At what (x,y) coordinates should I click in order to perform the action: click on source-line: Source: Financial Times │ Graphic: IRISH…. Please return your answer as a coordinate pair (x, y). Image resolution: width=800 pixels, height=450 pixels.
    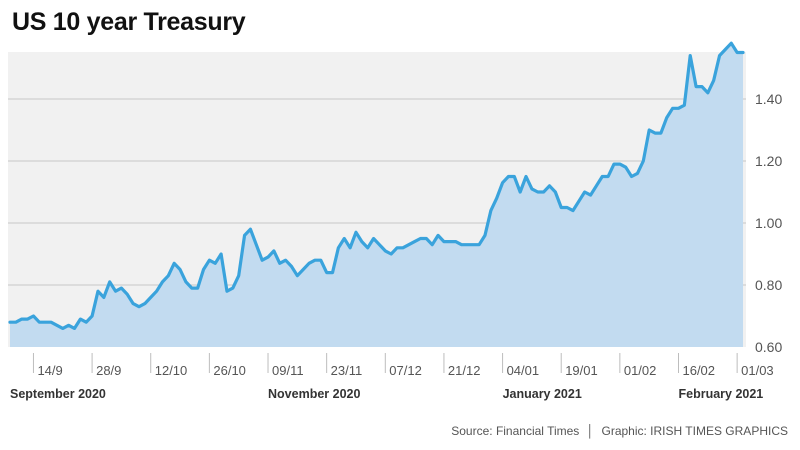
    Looking at the image, I should click on (619, 431).